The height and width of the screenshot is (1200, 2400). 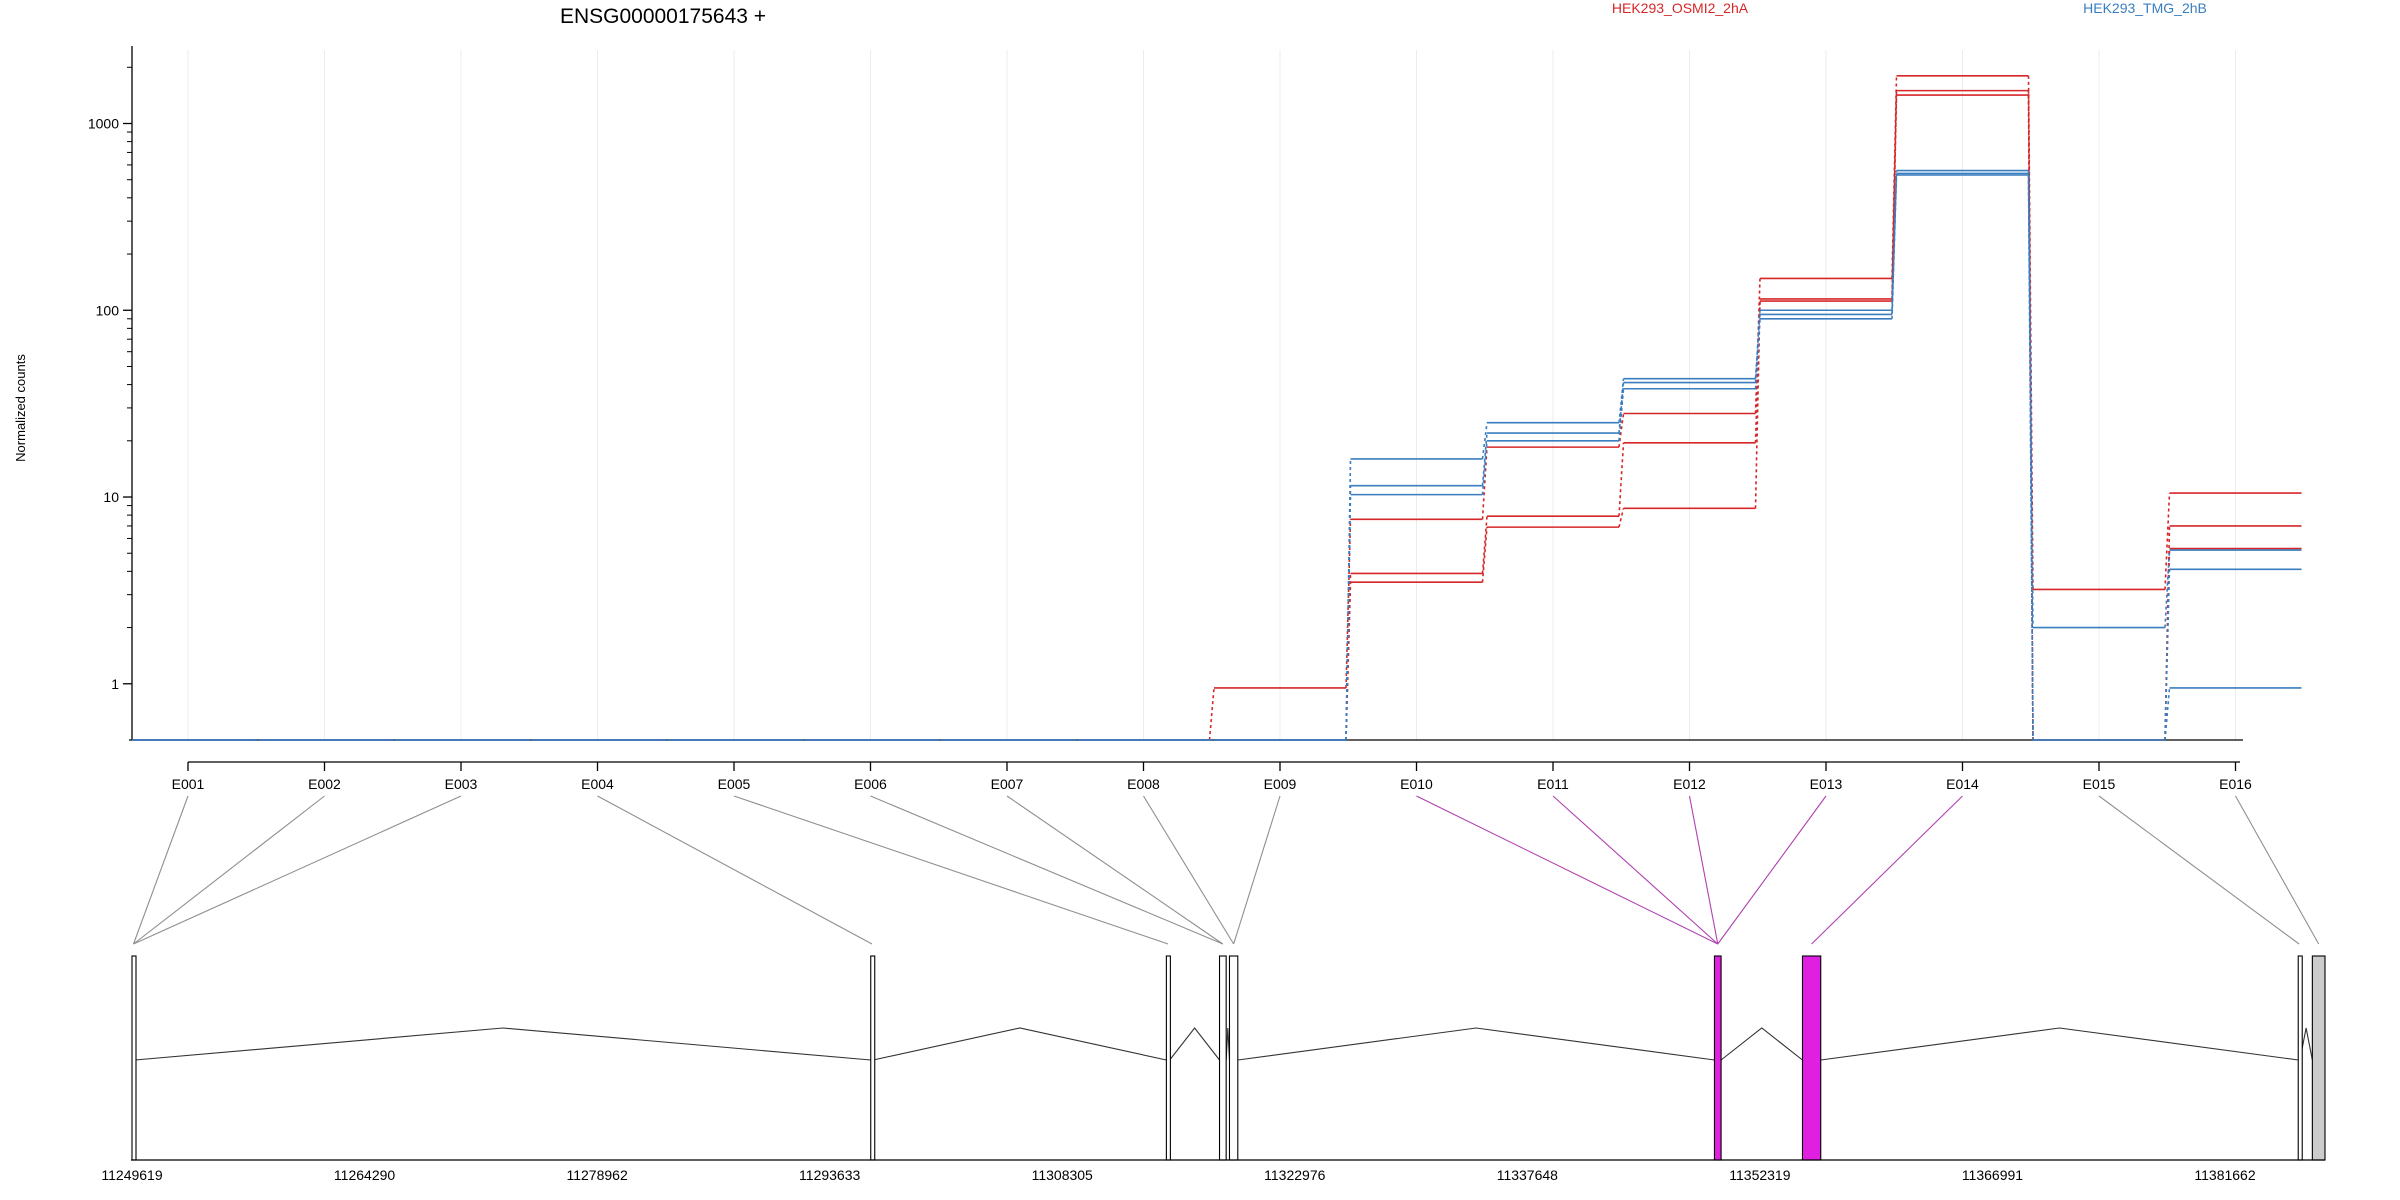 I want to click on series-1-connector-E013, so click(x=1894, y=194).